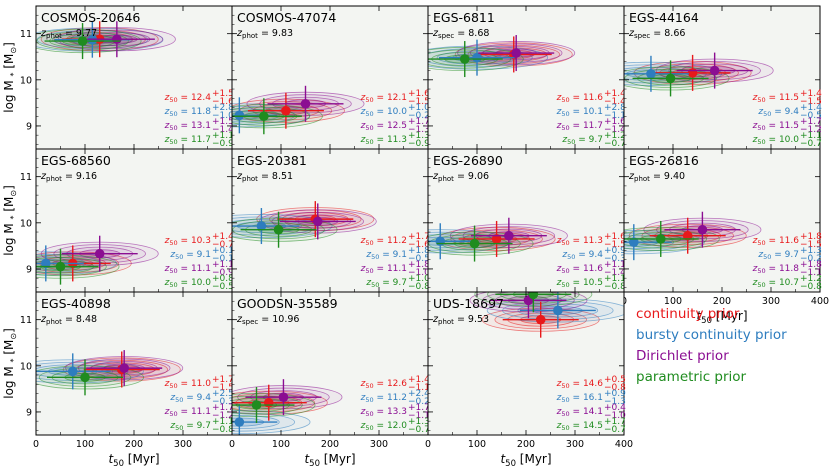  I want to click on z50-lower-dirichlet: −1.1, so click(419, 416).